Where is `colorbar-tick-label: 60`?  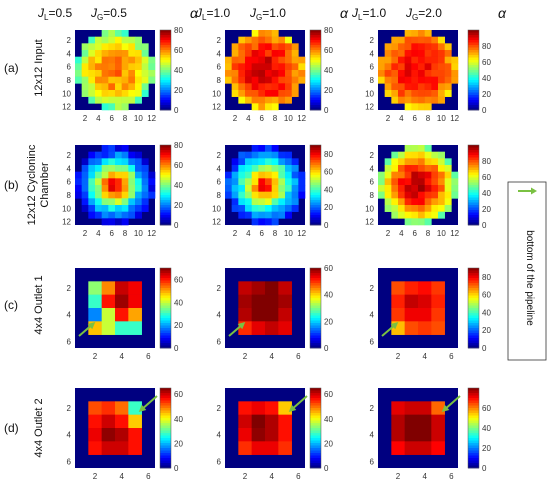
colorbar-tick-label: 60 is located at coordinates (328, 268).